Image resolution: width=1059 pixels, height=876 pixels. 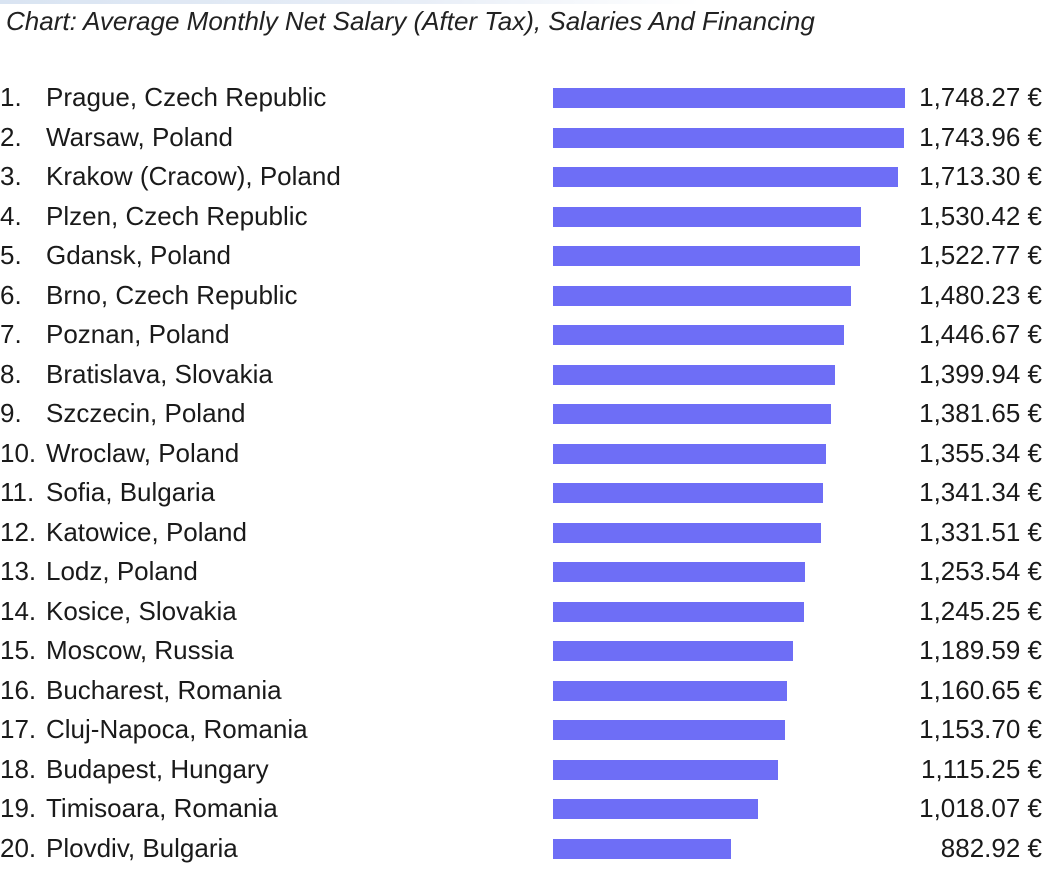 I want to click on chart-row: 8. Bratislava, Slovakia 1,399.94 €, so click(x=529, y=375).